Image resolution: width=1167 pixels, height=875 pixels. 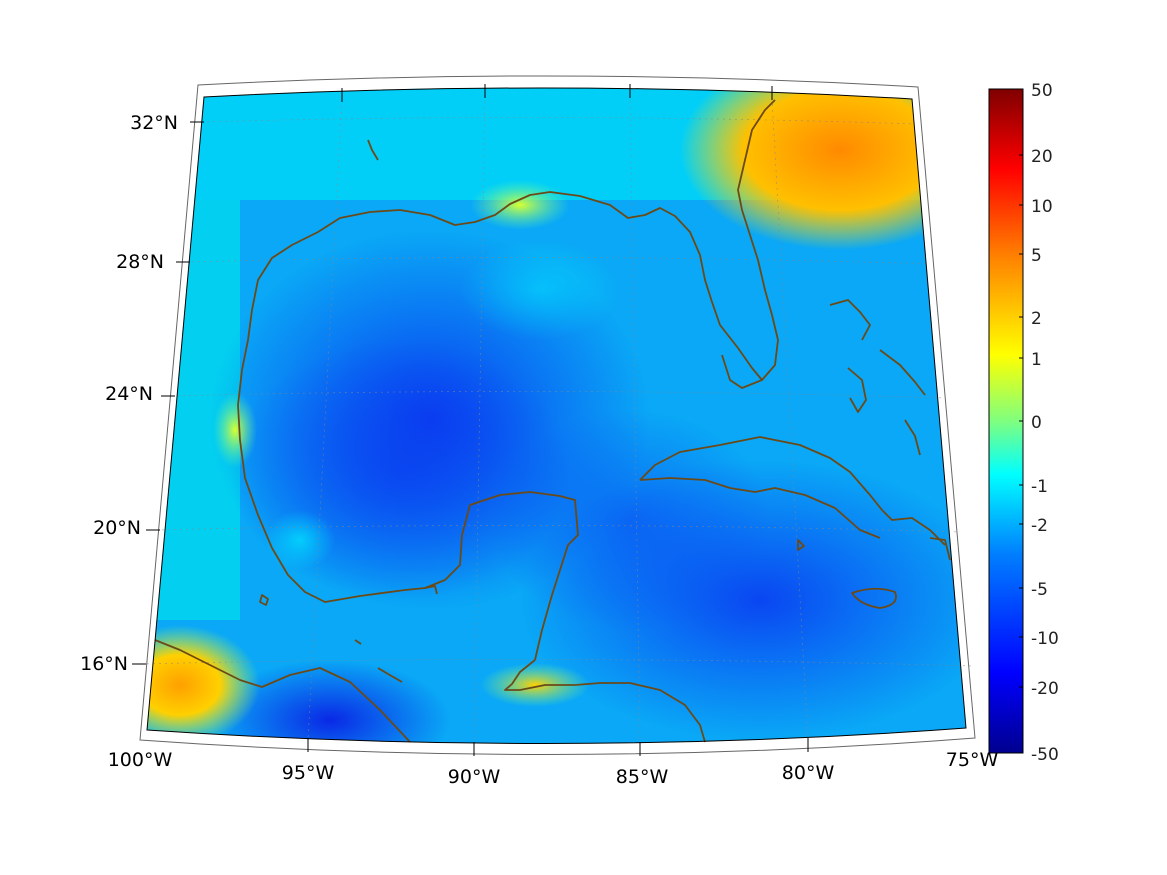 I want to click on lat-label-24n: 24°N, so click(x=129, y=394).